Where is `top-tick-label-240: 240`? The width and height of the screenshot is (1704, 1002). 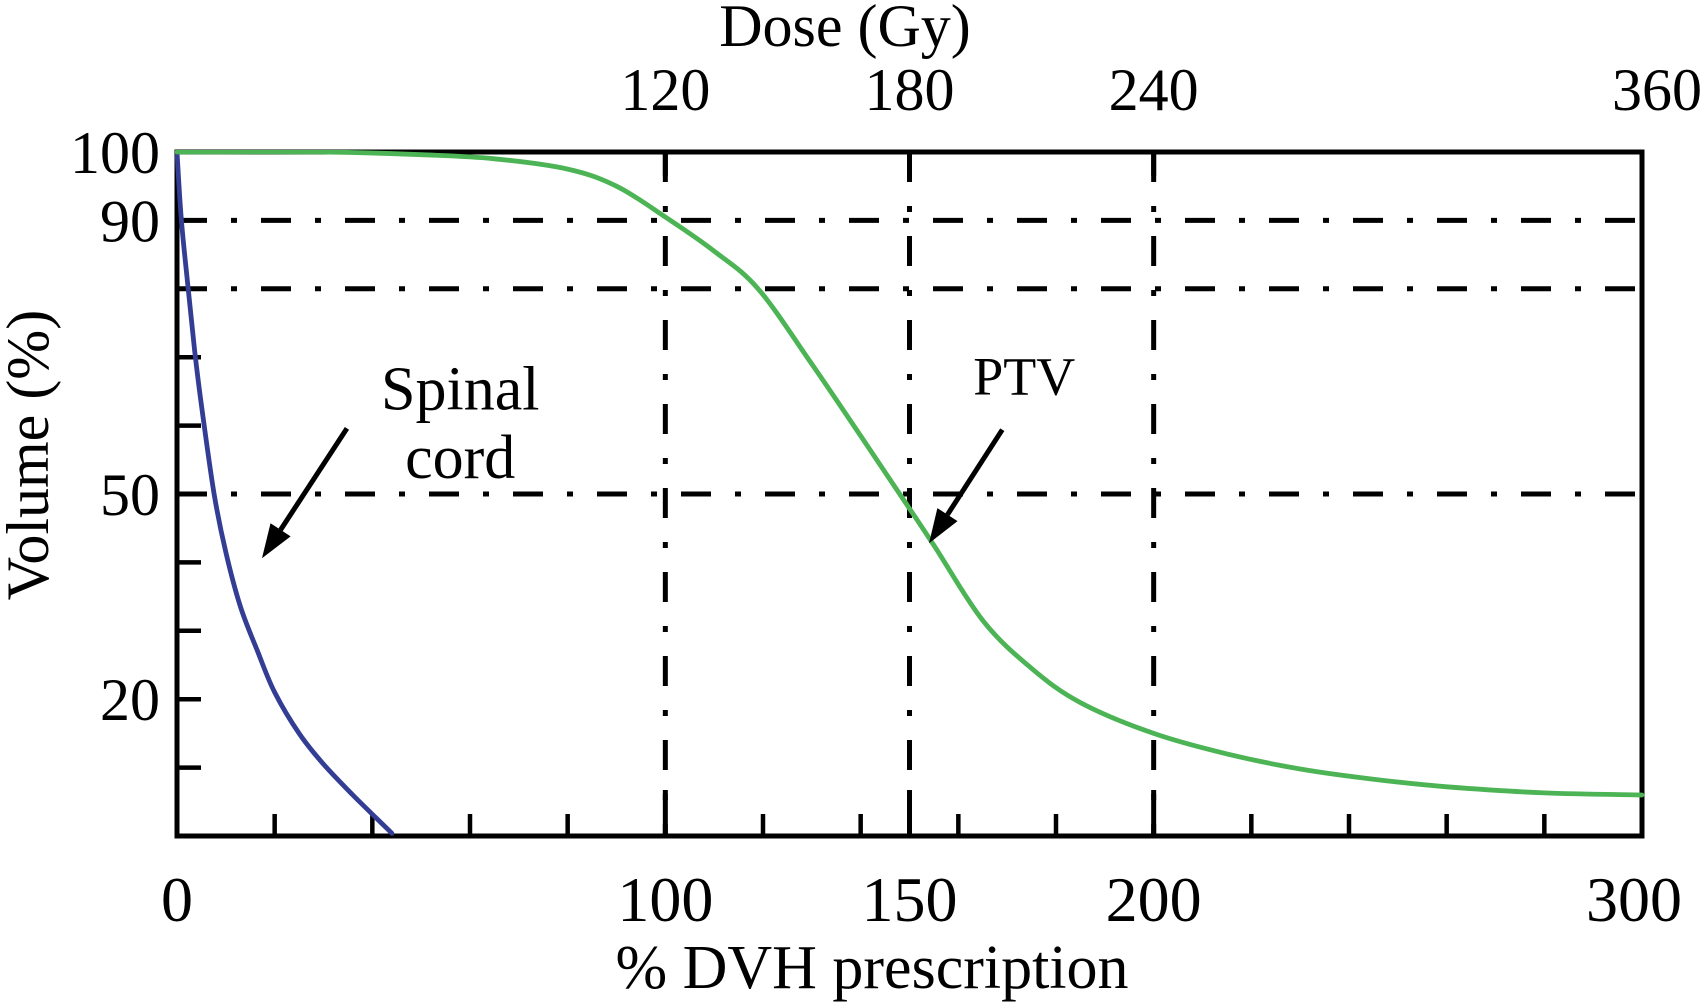
top-tick-label-240: 240 is located at coordinates (1154, 90).